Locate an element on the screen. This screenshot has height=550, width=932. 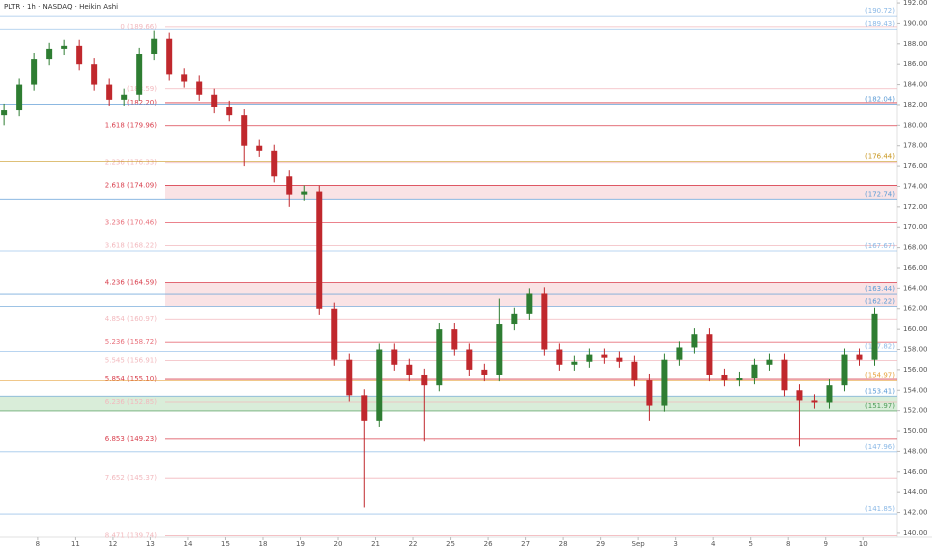
level-label: (167.67) is located at coordinates (880, 246).